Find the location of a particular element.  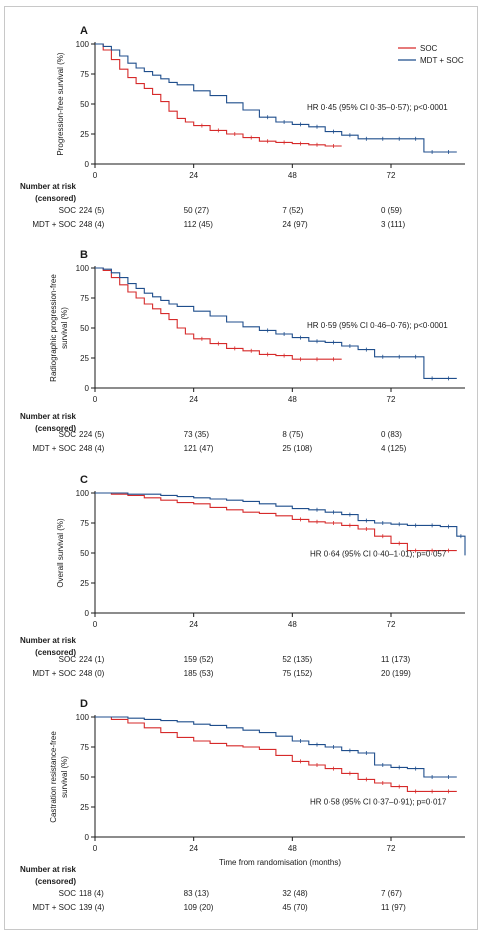

at-risk-cell: 224 (1) is located at coordinates (92, 659).